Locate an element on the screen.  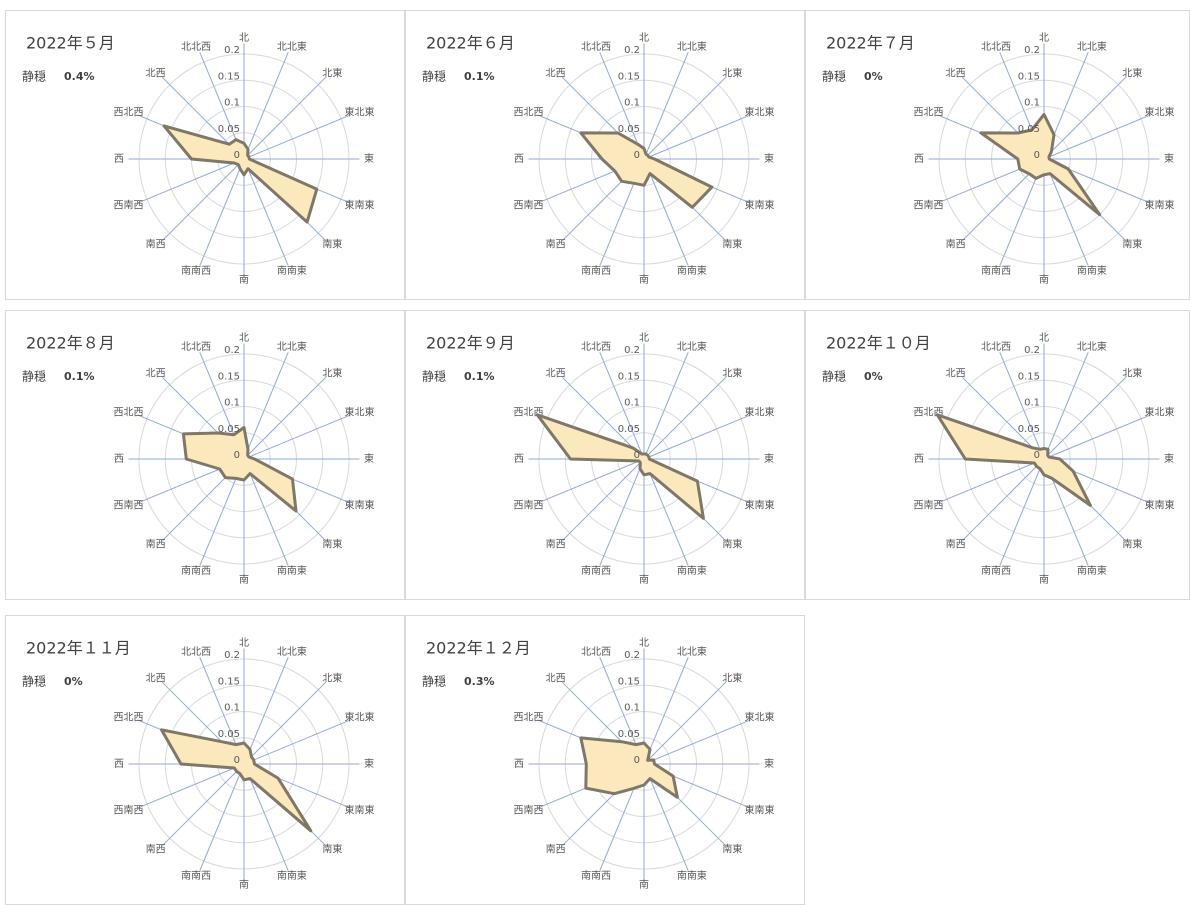
calm-value: 0.3% is located at coordinates (479, 681).